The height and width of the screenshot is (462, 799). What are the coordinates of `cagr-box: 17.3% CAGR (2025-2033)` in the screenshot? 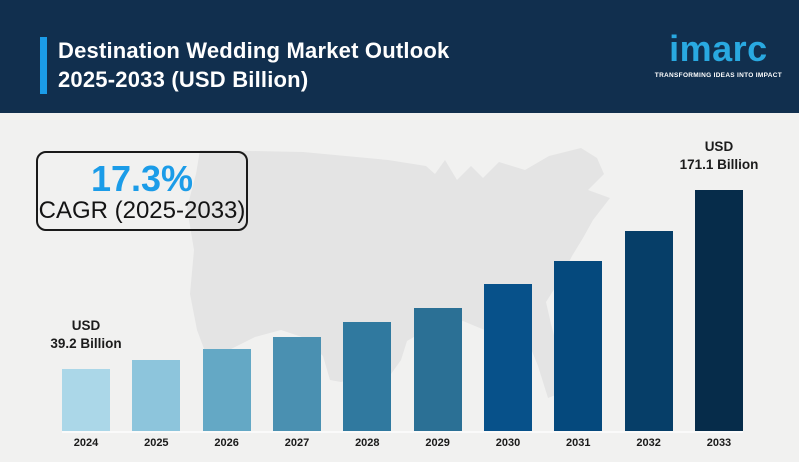 It's located at (142, 191).